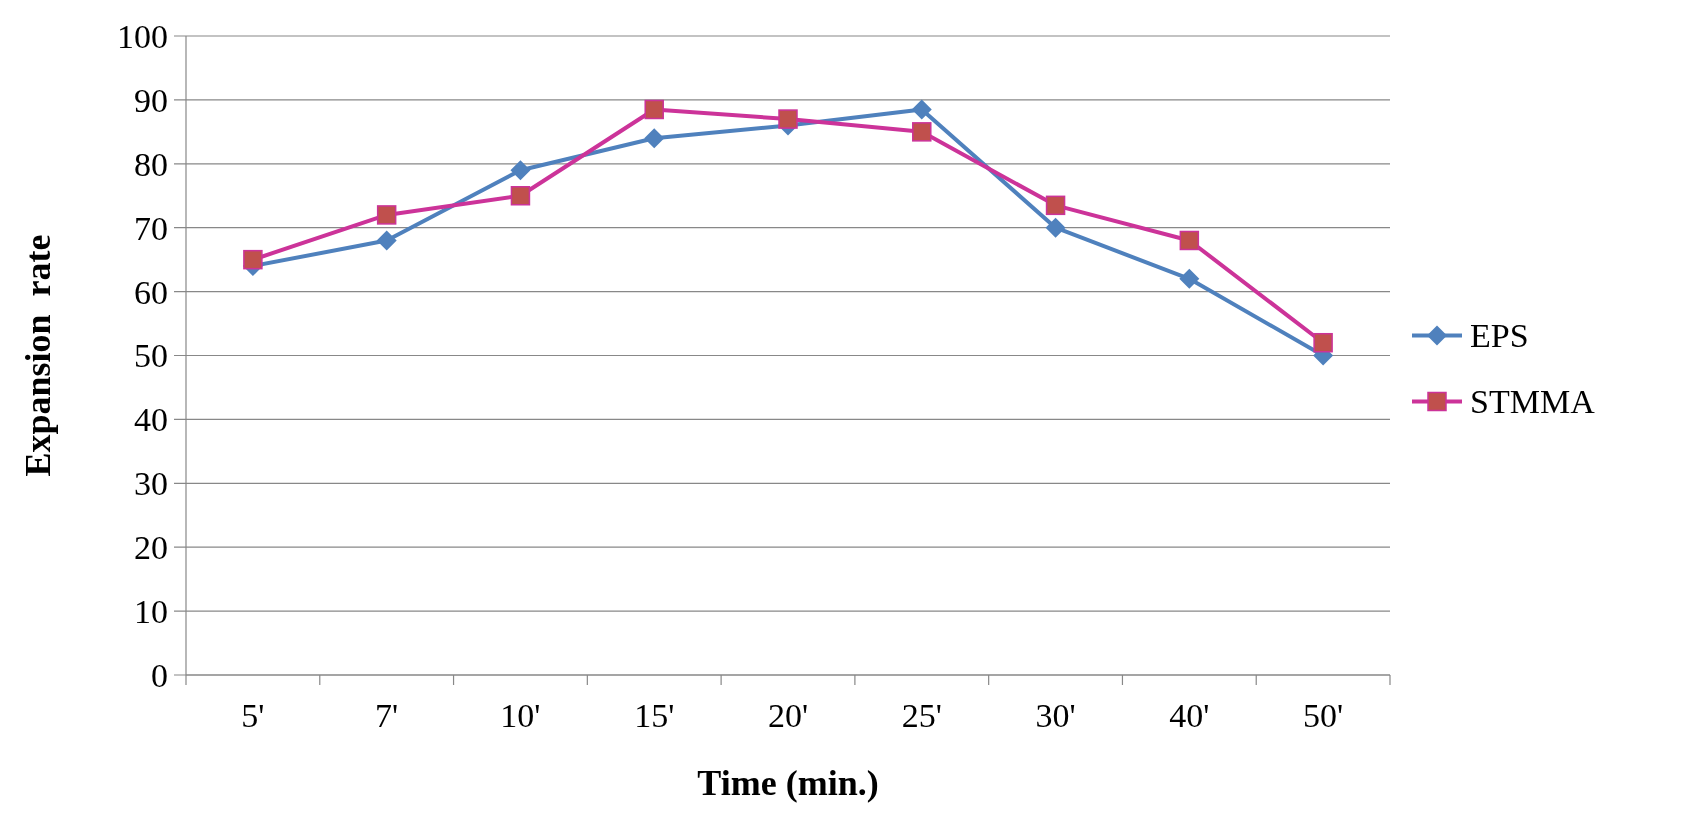  What do you see at coordinates (151, 548) in the screenshot?
I see `y-tick-label: 20` at bounding box center [151, 548].